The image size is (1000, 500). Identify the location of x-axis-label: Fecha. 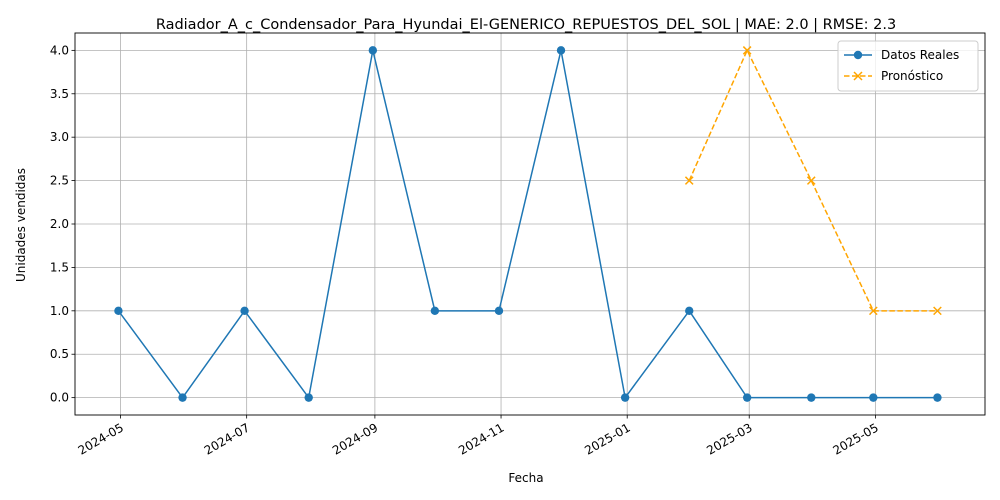
(525, 478).